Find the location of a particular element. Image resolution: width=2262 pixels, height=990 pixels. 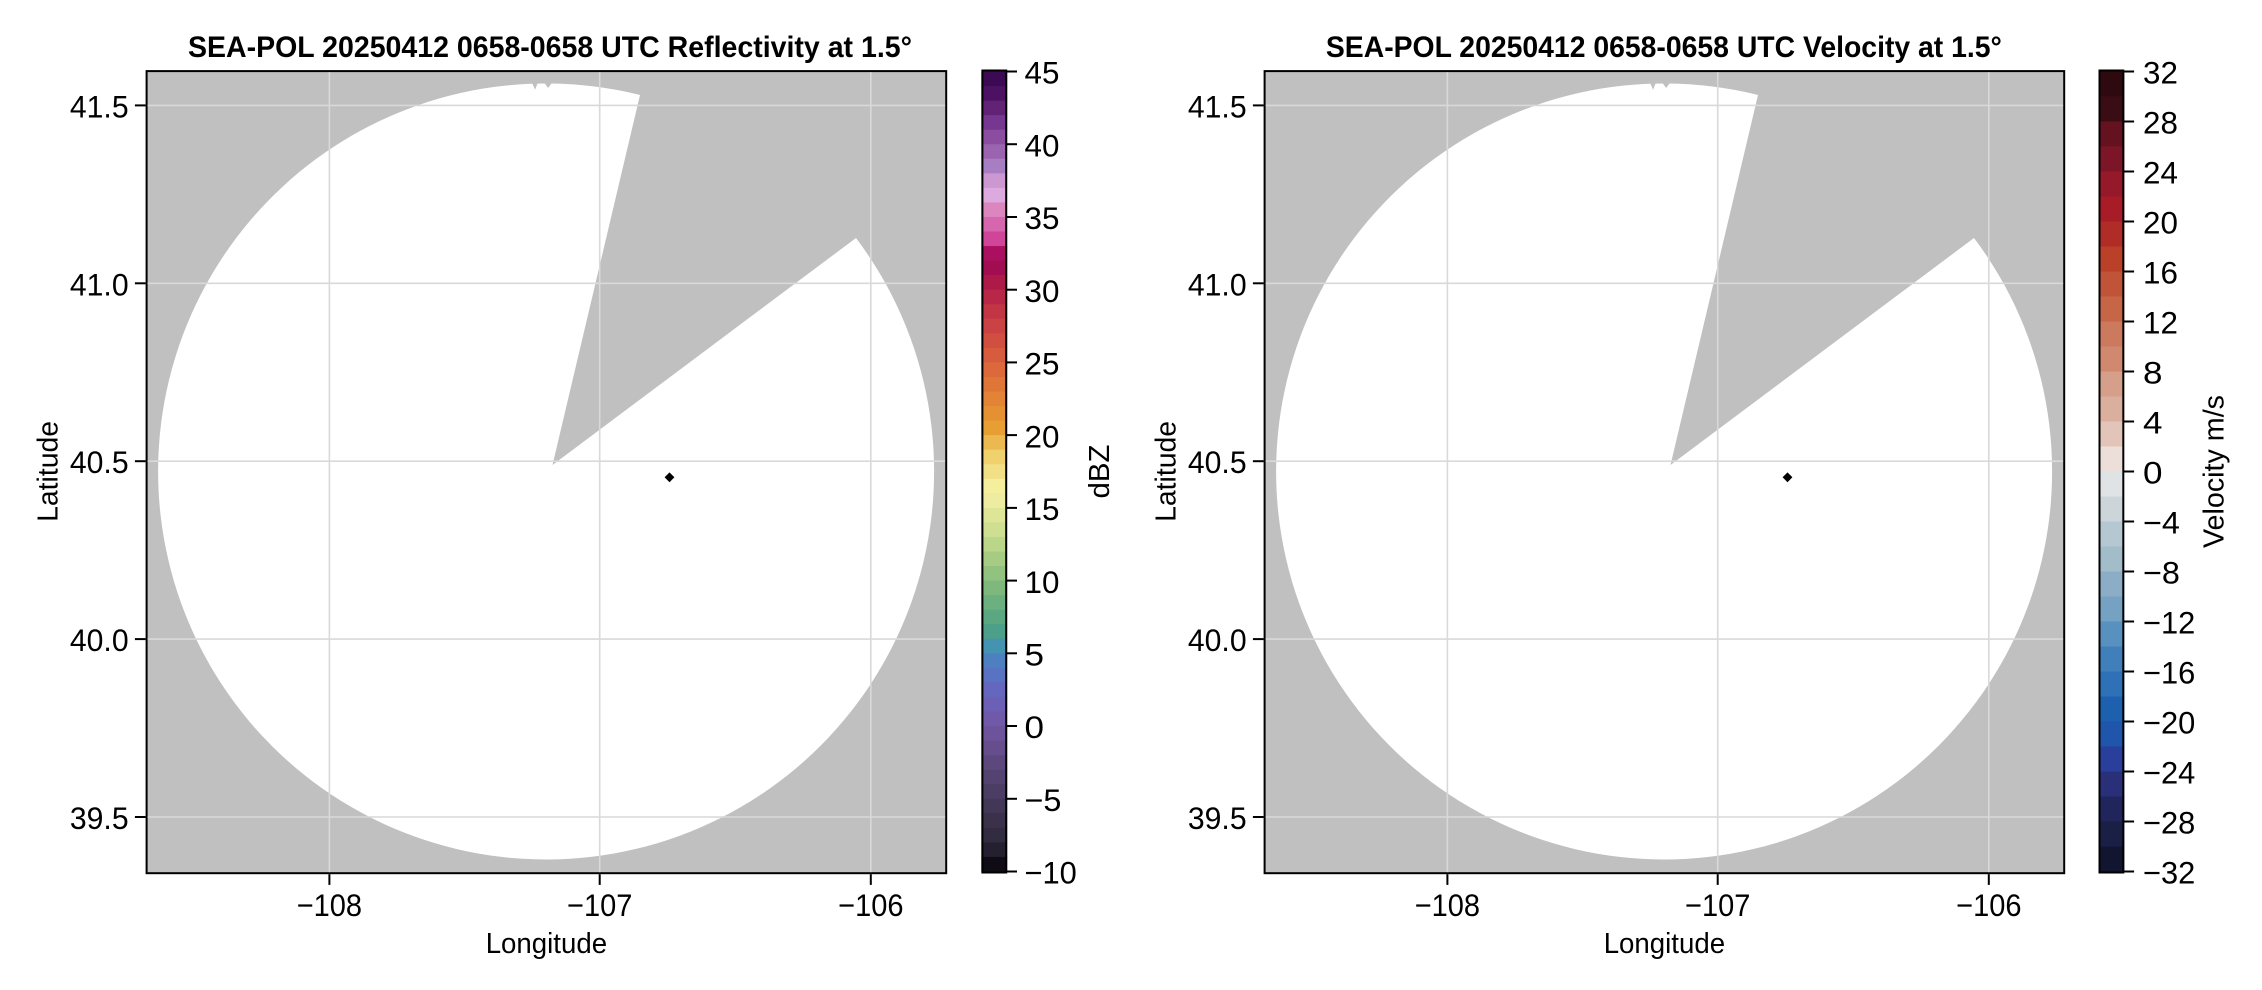

svg-text: −16 is located at coordinates (2169, 673).